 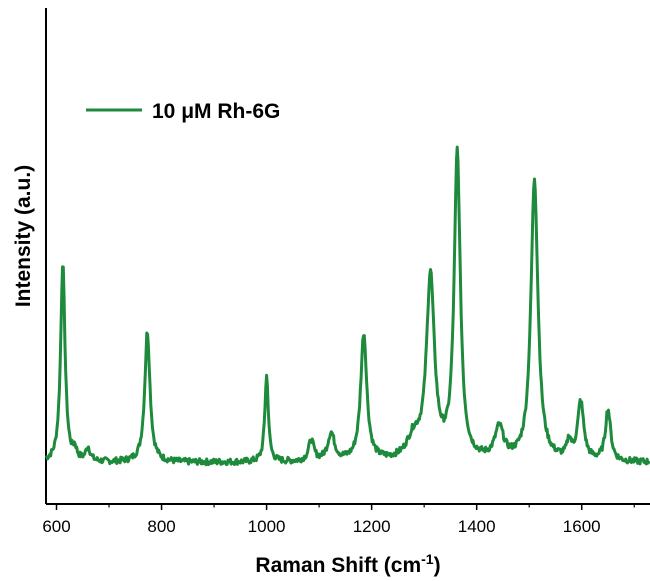 I want to click on x-tick-label: 1400, so click(x=477, y=526).